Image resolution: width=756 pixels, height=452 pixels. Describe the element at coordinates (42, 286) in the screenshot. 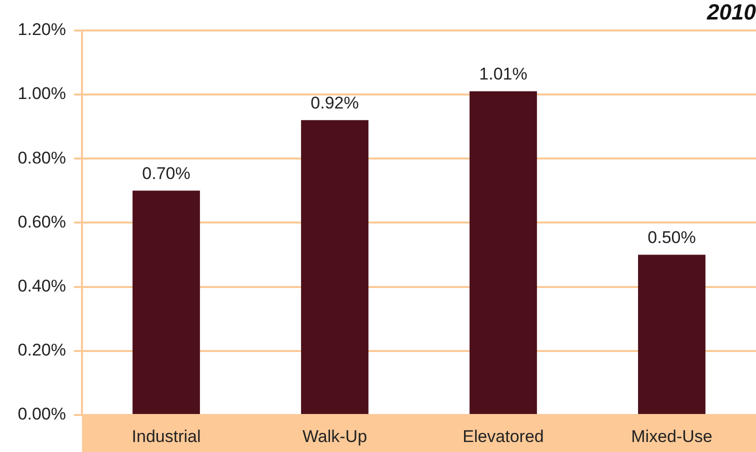

I see `y-tick-label: 0.40%` at that location.